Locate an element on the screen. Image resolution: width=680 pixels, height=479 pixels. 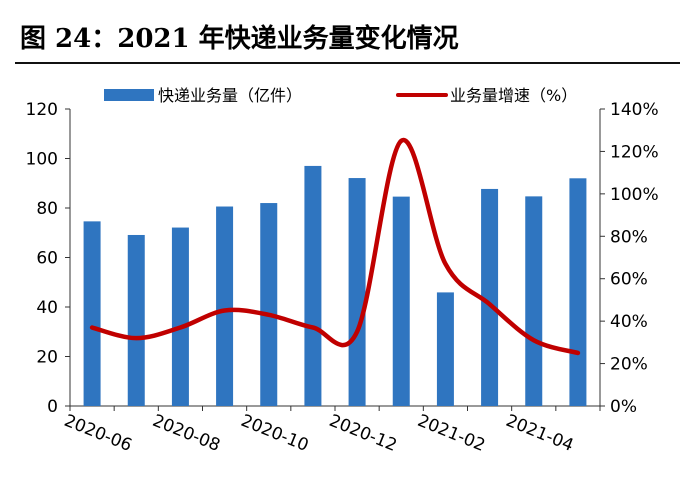
y-right-tick-label: 120% is located at coordinates (634, 152).